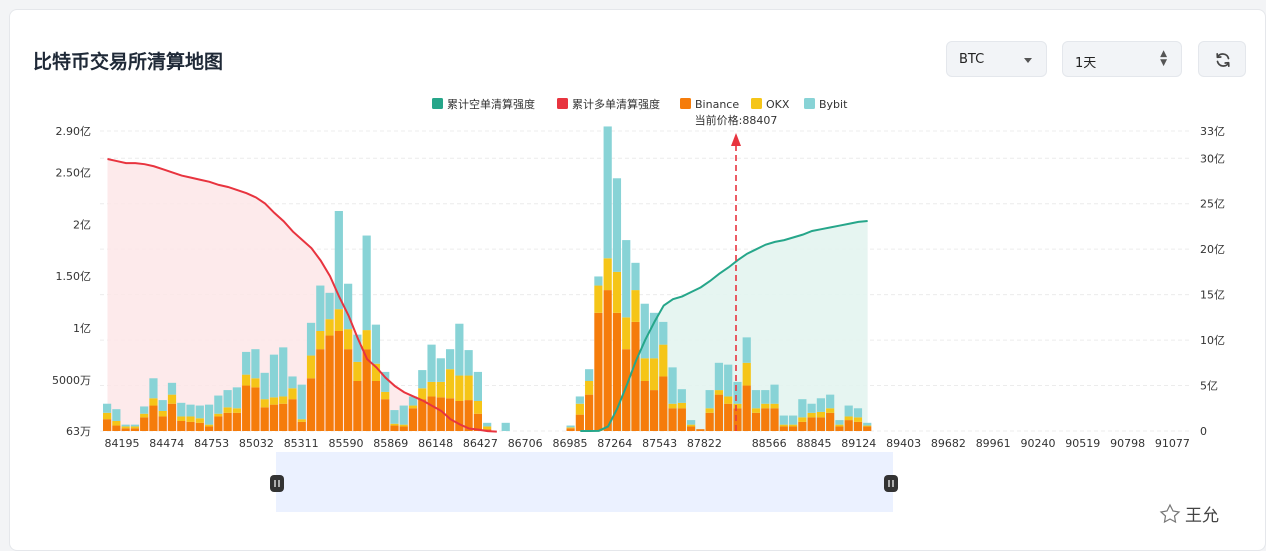 The width and height of the screenshot is (1266, 551). Describe the element at coordinates (717, 104) in the screenshot. I see `legend-label: Binance` at that location.